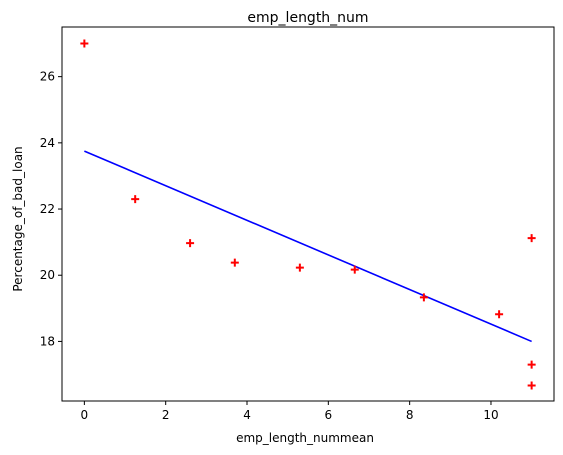 This screenshot has height=455, width=563. What do you see at coordinates (47, 209) in the screenshot?
I see `y-tick-label: 22` at bounding box center [47, 209].